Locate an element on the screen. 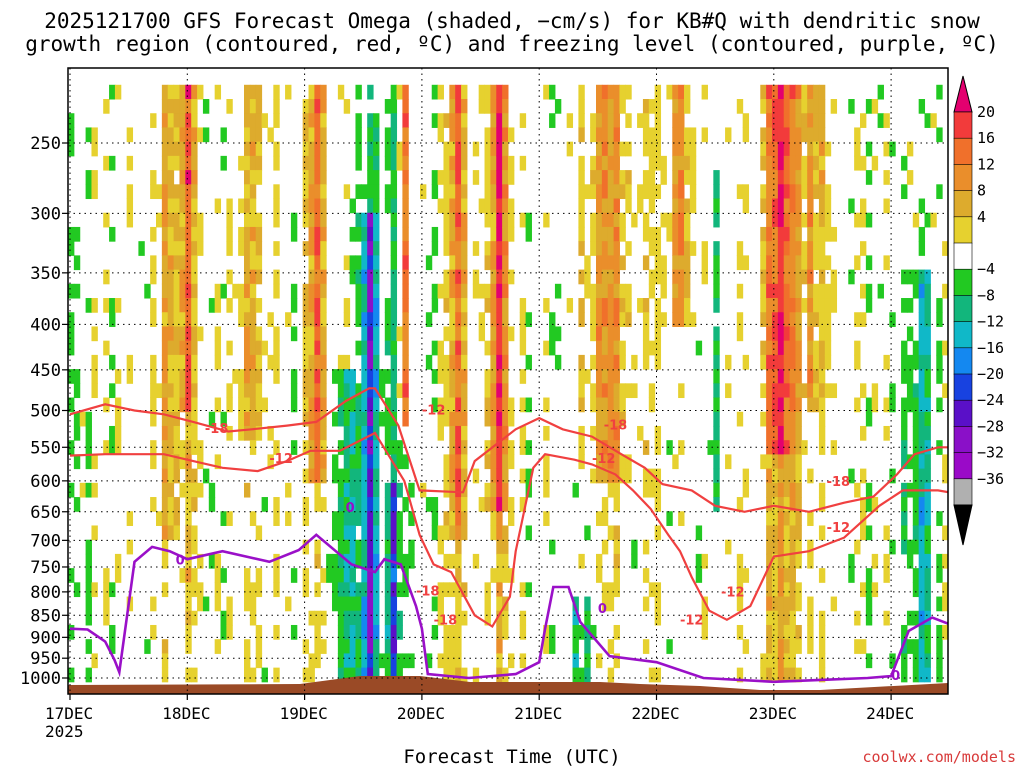 The image size is (1024, 768). colorbar-segment is located at coordinates (963, 387).